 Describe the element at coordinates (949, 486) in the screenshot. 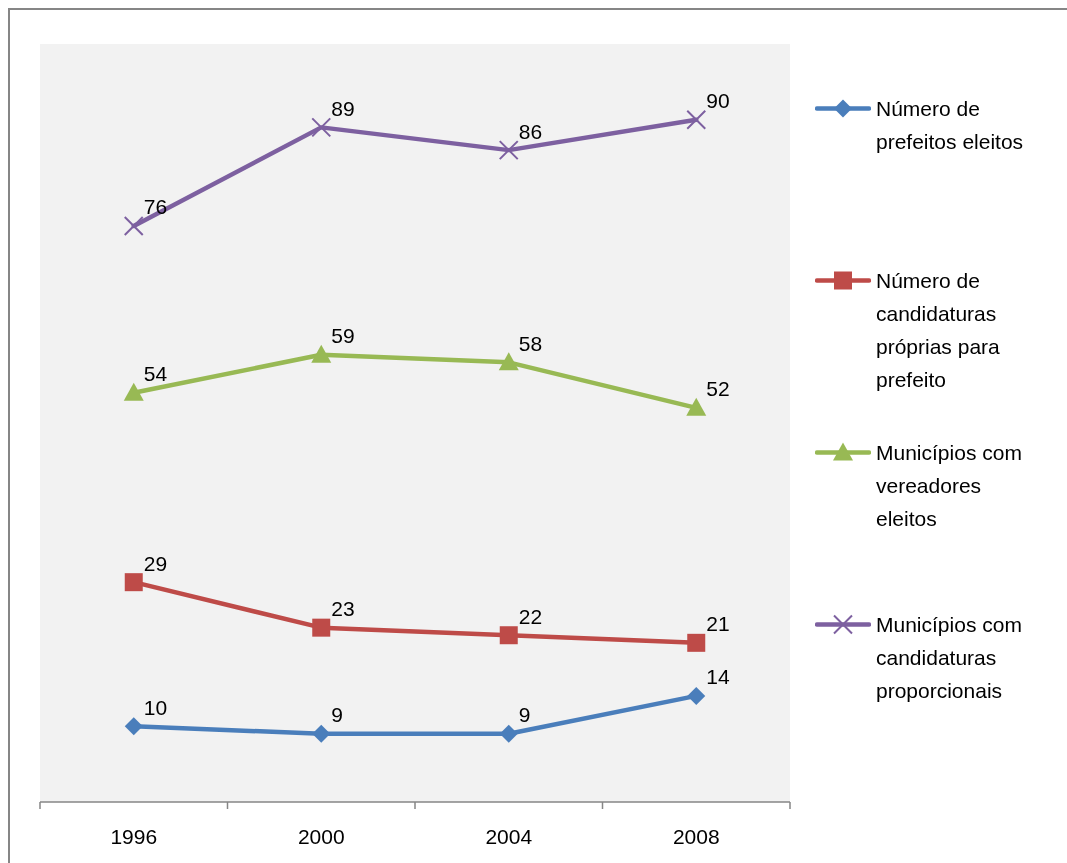

I see `legend-label: Municípios com vereadores eleitos` at that location.